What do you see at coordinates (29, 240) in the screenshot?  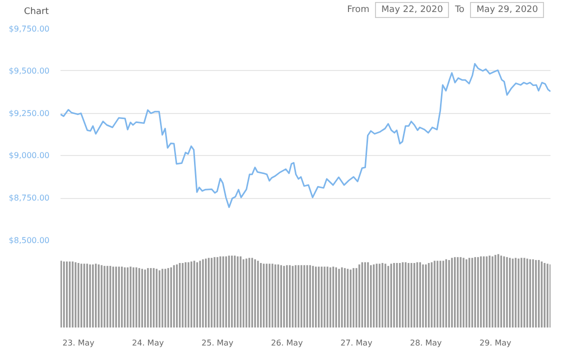 I see `y-tick-label: $8,500.00` at bounding box center [29, 240].